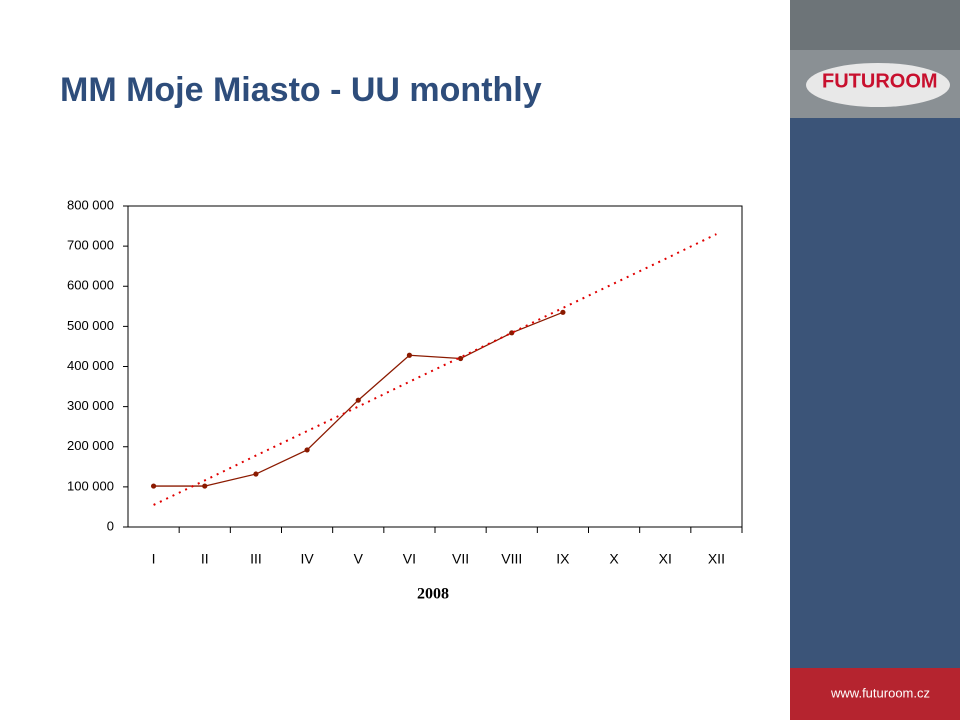  Describe the element at coordinates (716, 559) in the screenshot. I see `x-tick-label: XII` at that location.